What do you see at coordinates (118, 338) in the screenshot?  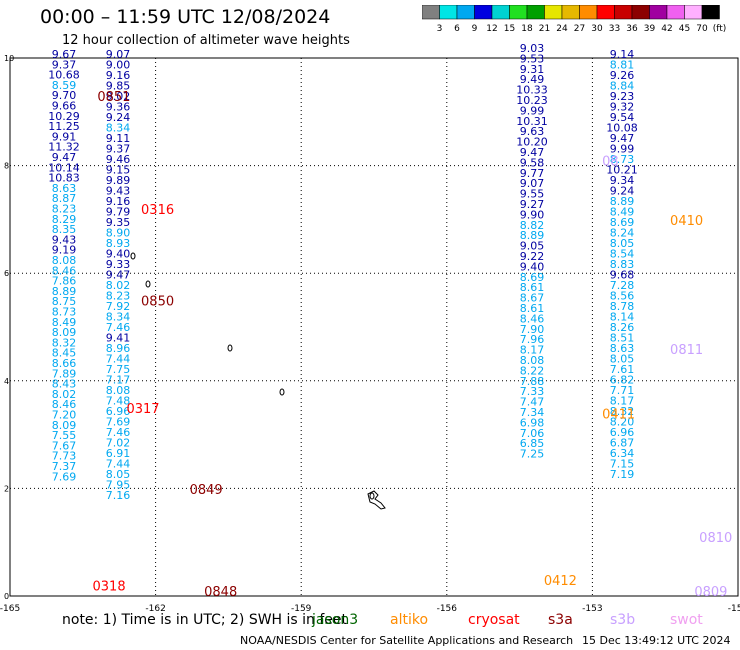 I see `wave-height-value: 9.41` at bounding box center [118, 338].